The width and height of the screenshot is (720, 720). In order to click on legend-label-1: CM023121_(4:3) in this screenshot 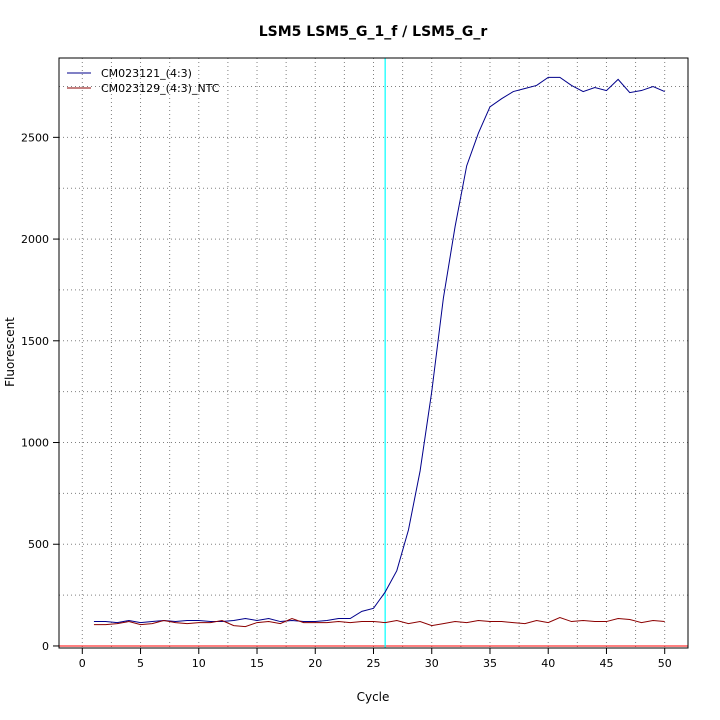, I will do `click(146, 73)`.